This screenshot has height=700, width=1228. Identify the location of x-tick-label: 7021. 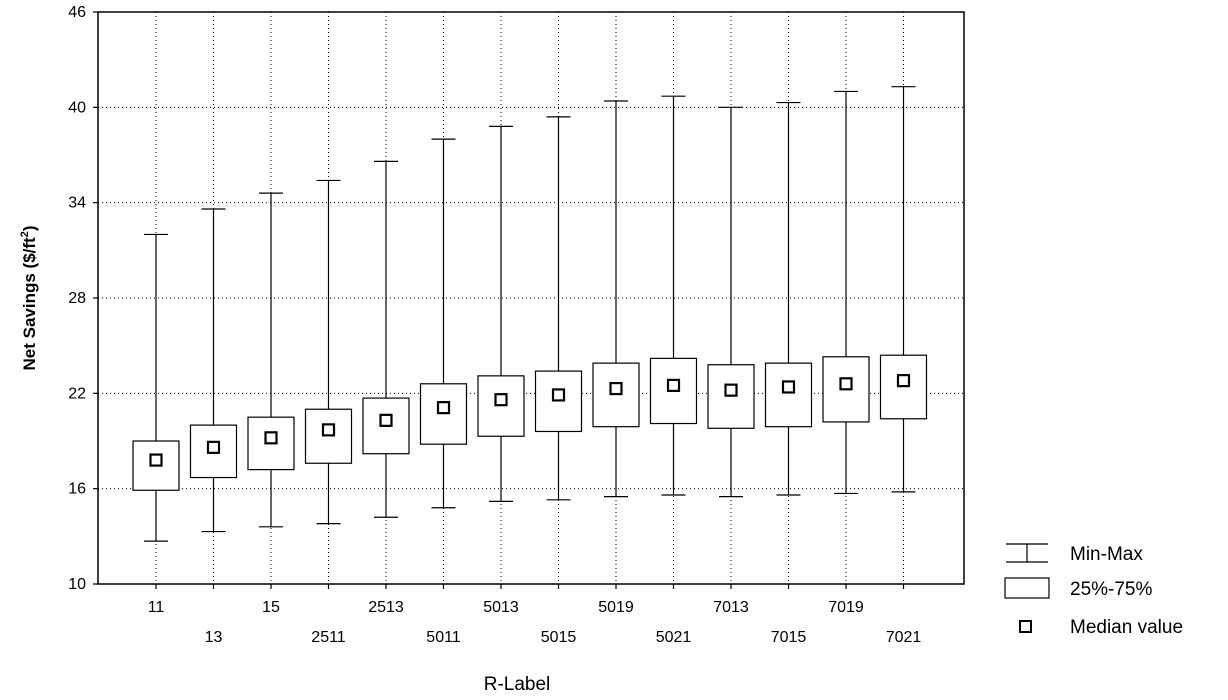
(904, 637).